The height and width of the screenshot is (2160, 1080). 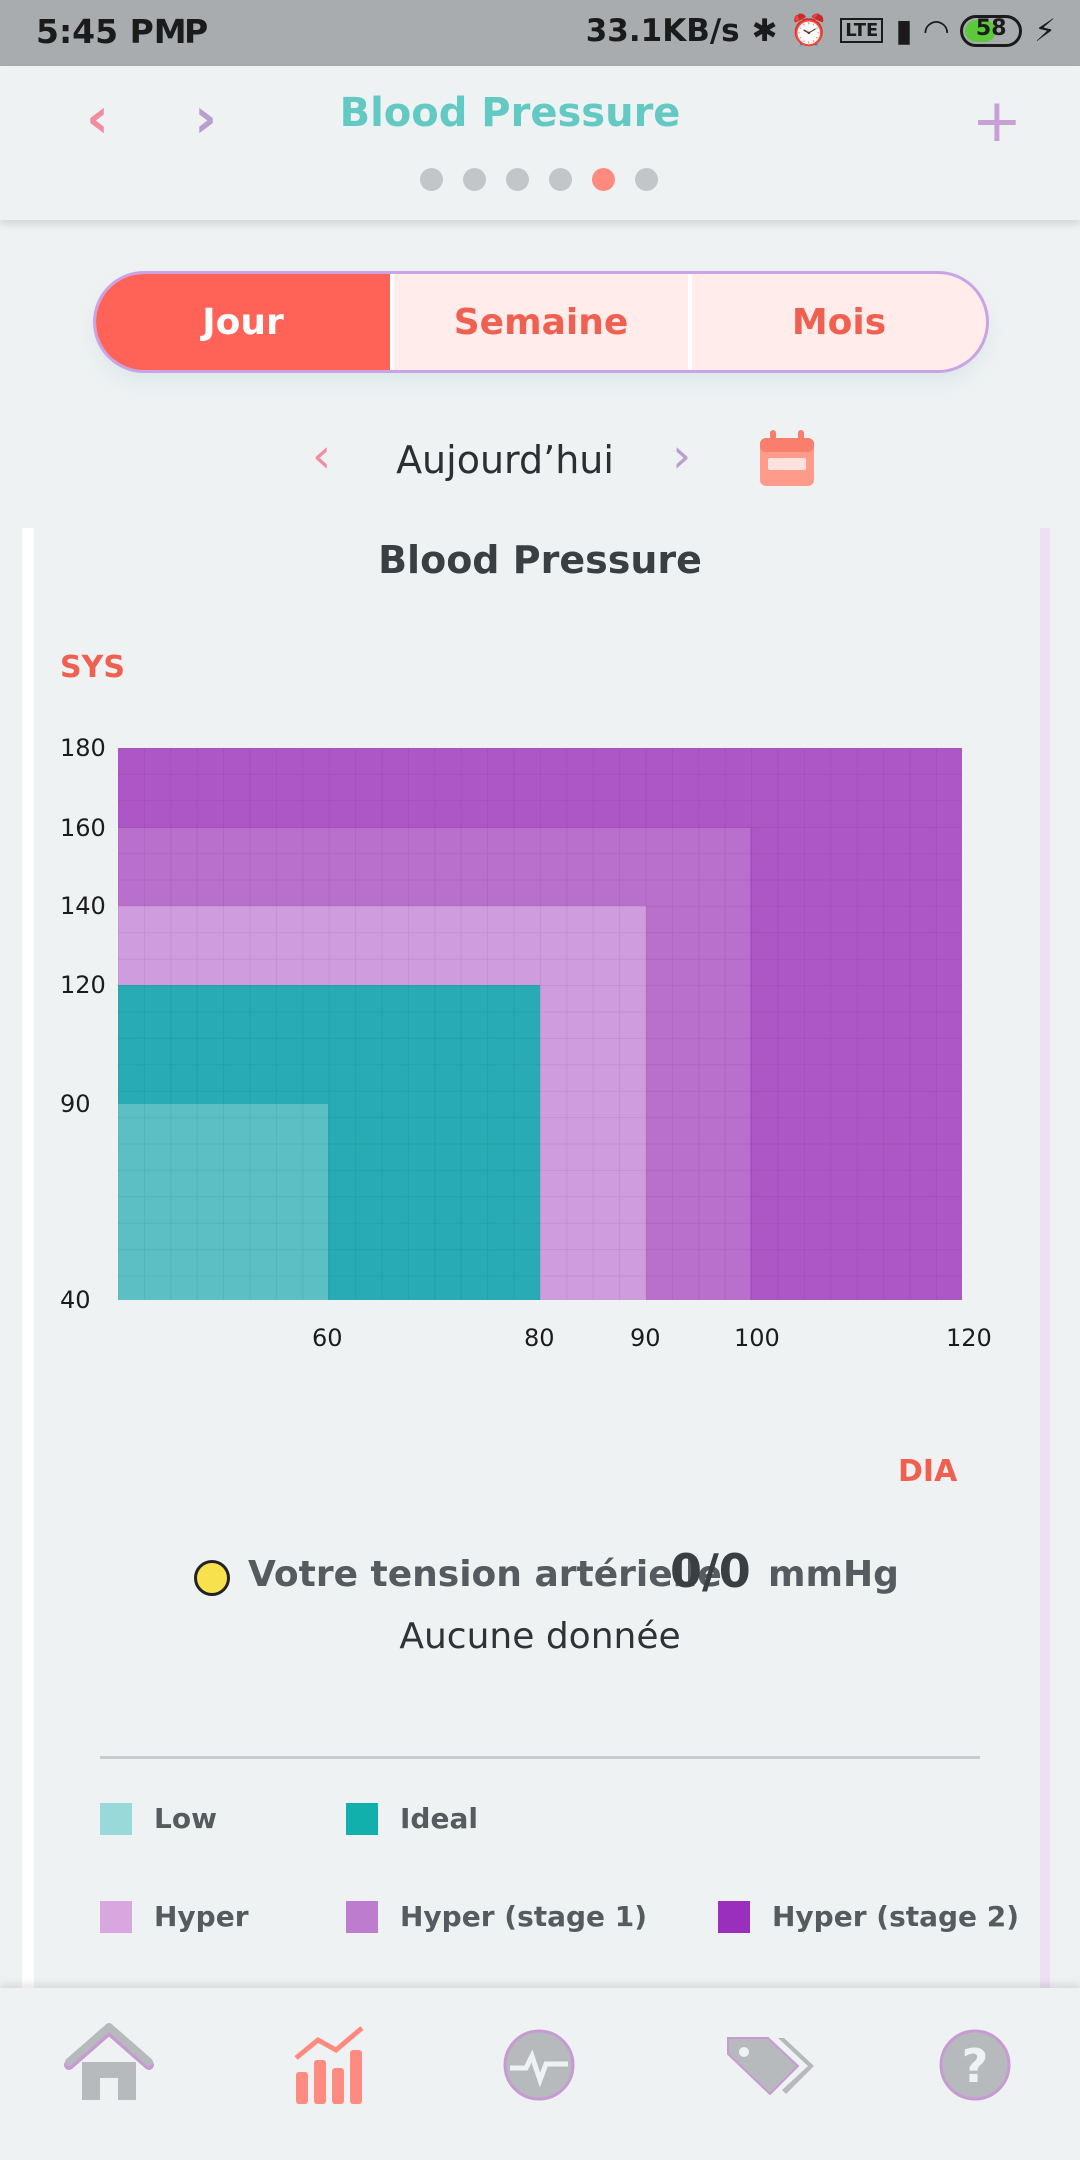 I want to click on status-bar: 5:45 PM P 33.1KB/s ✱ ⏰ LTE ▮ ◠ 58 ⚡, so click(x=540, y=33).